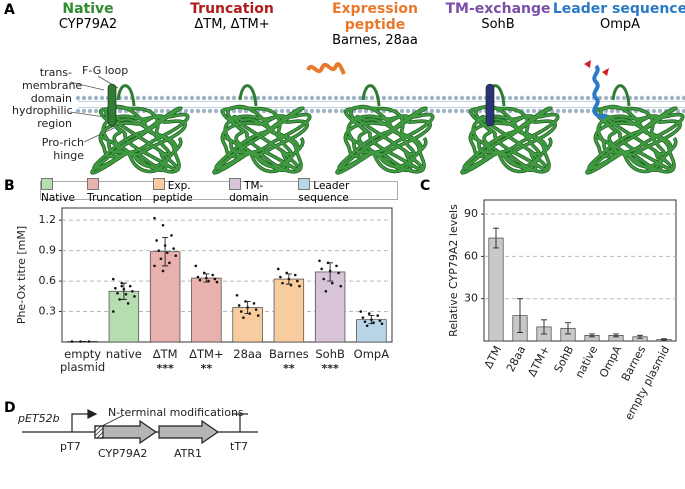  What do you see at coordinates (580, 270) in the screenshot?
I see `plot-frame` at bounding box center [580, 270].